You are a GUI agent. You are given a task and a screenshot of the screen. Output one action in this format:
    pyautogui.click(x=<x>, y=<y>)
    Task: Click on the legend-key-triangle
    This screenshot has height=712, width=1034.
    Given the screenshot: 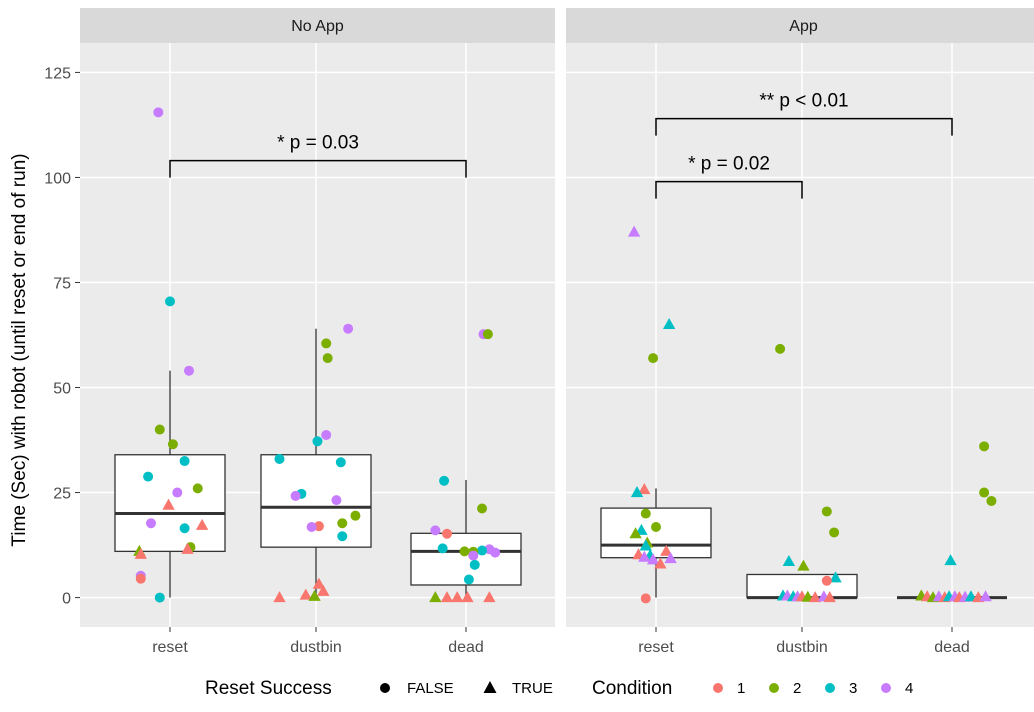 What is the action you would take?
    pyautogui.click(x=490, y=687)
    